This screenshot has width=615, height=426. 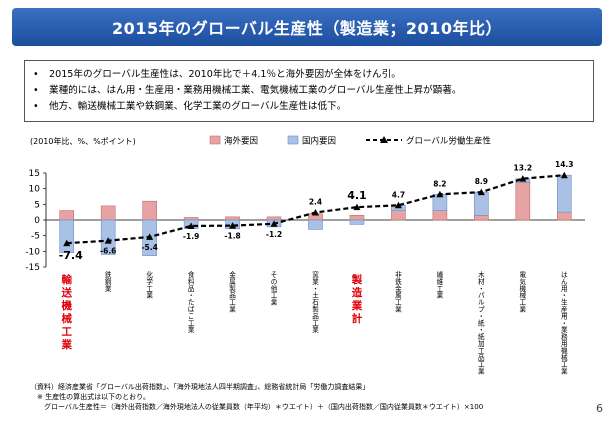 What do you see at coordinates (241, 141) in the screenshot?
I see `legend-label: 海外要因` at bounding box center [241, 141].